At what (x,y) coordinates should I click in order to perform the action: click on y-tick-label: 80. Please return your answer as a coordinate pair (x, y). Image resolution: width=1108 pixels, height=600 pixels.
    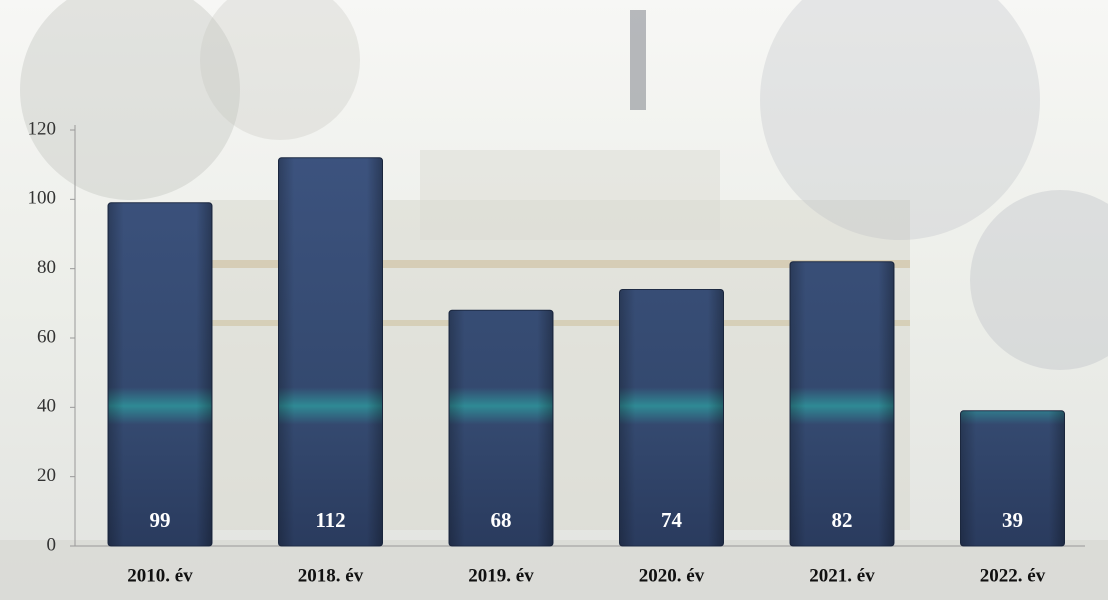
    Looking at the image, I should click on (46, 267).